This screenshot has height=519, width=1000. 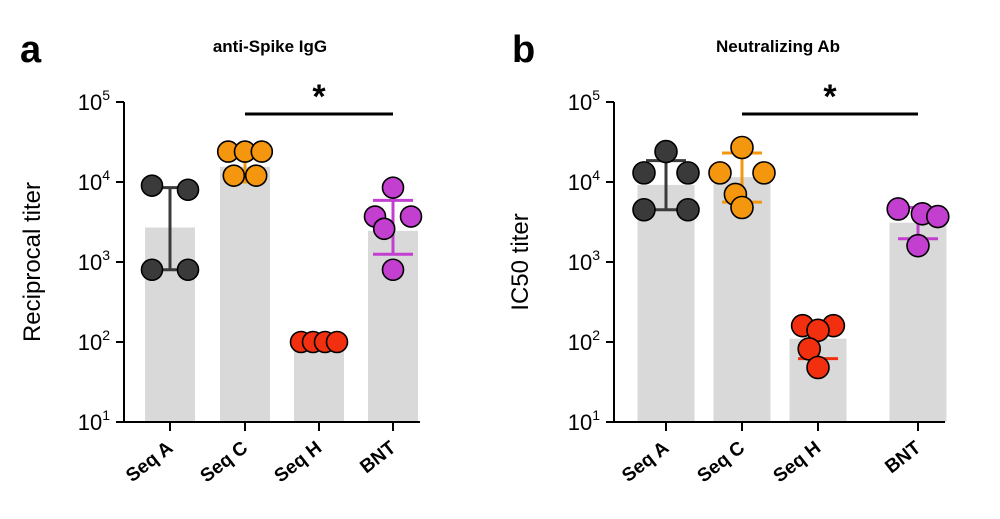 What do you see at coordinates (270, 46) in the screenshot?
I see `panel-a-title: anti-Spike IgG` at bounding box center [270, 46].